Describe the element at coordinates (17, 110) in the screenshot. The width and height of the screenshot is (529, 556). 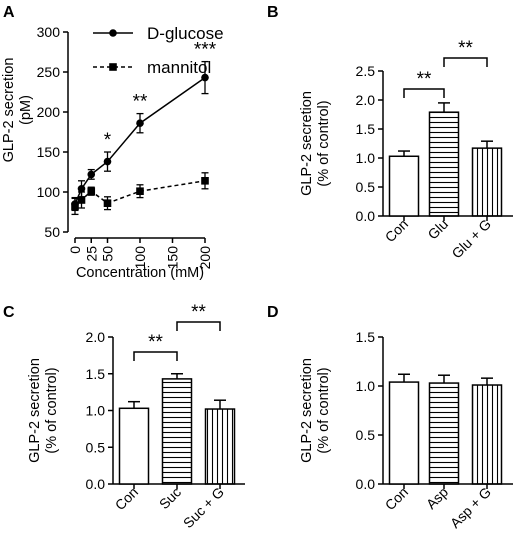
I see `y-axis-label: GLP-2 secretion(pM)` at that location.